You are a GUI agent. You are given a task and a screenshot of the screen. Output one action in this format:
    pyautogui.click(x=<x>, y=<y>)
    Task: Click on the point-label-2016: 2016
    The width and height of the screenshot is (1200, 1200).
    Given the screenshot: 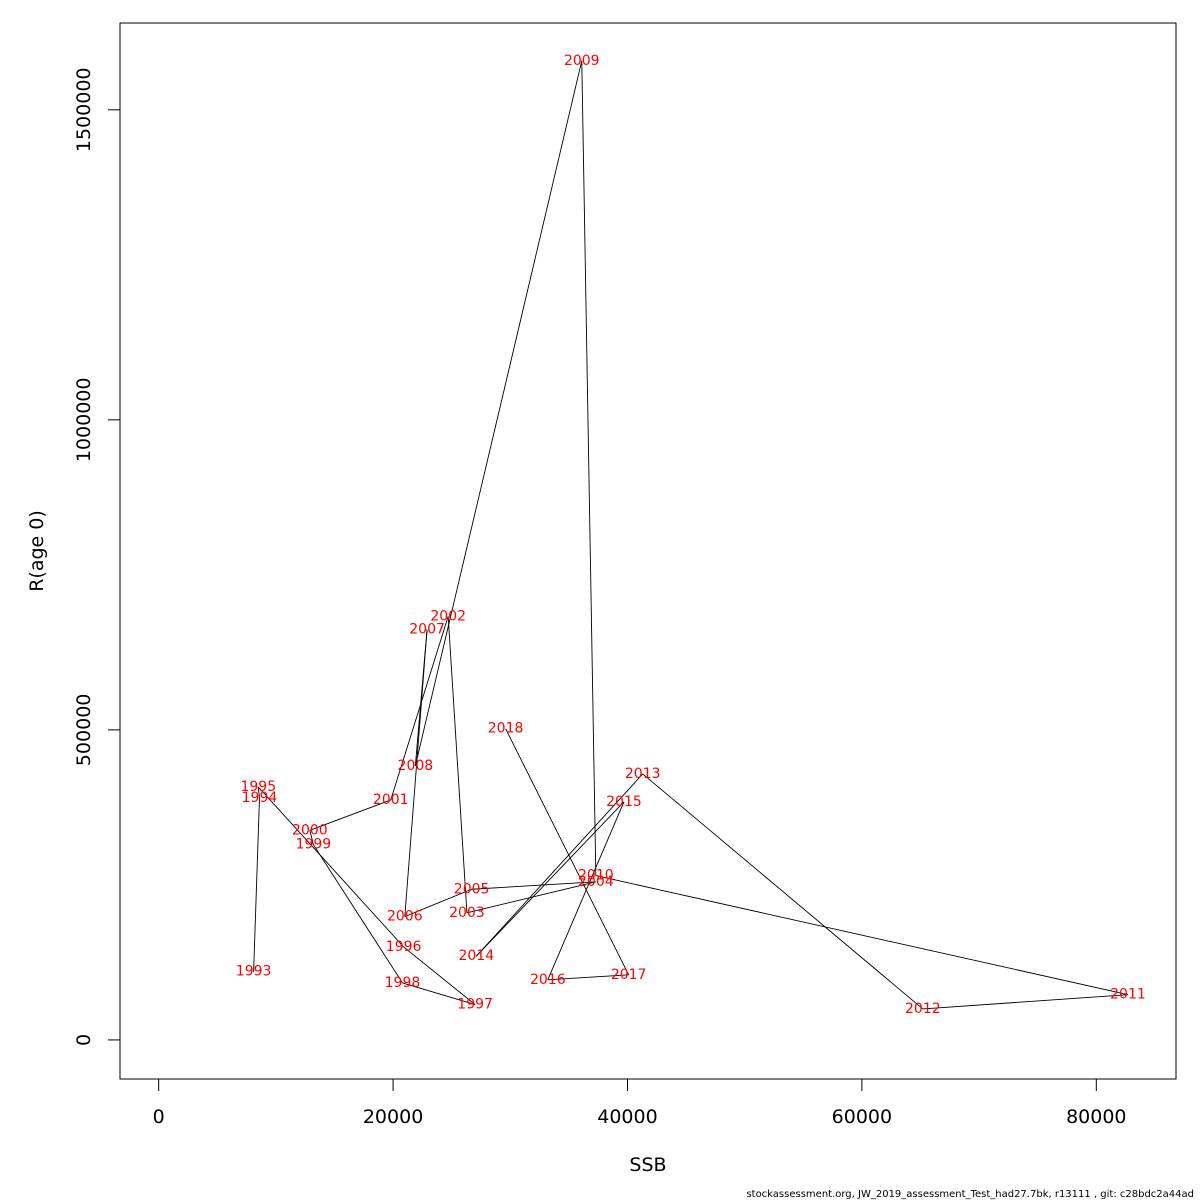 What is the action you would take?
    pyautogui.click(x=548, y=980)
    